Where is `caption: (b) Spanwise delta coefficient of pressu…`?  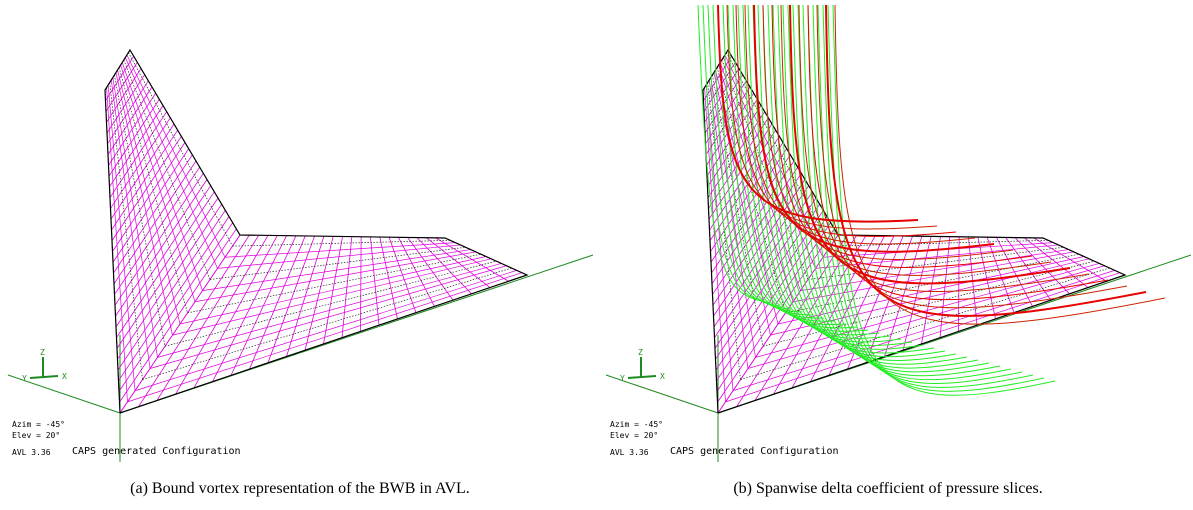
caption: (b) Spanwise delta coefficient of pressu… is located at coordinates (887, 488).